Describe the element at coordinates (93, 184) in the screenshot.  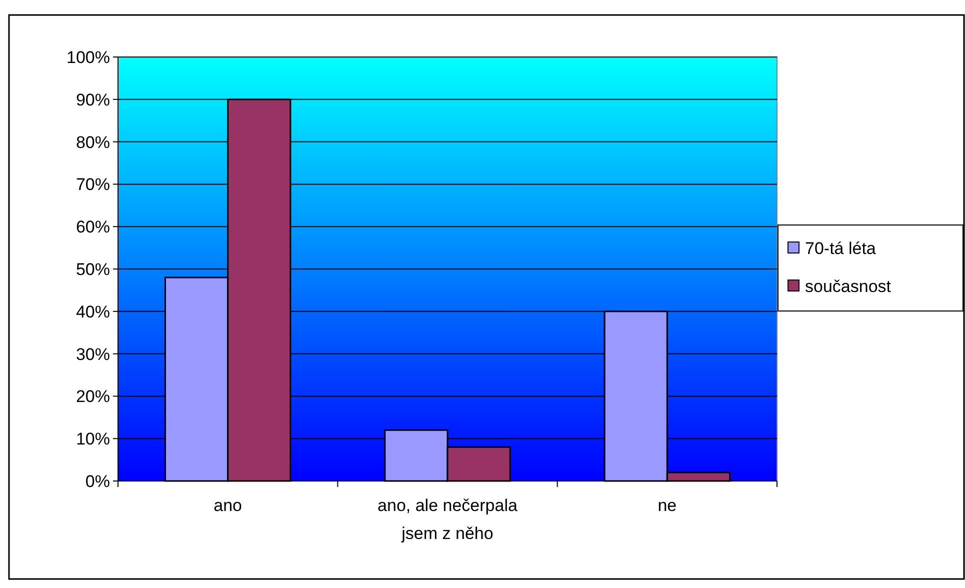
I see `y-tick-label: 70%` at that location.